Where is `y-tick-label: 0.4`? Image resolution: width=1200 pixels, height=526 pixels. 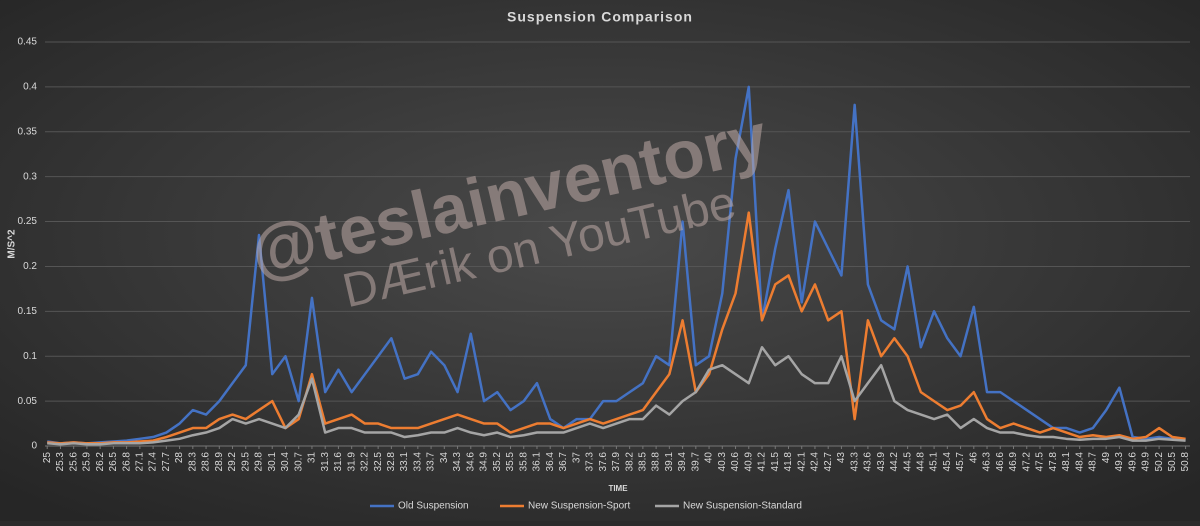 y-tick-label: 0.4 is located at coordinates (30, 87).